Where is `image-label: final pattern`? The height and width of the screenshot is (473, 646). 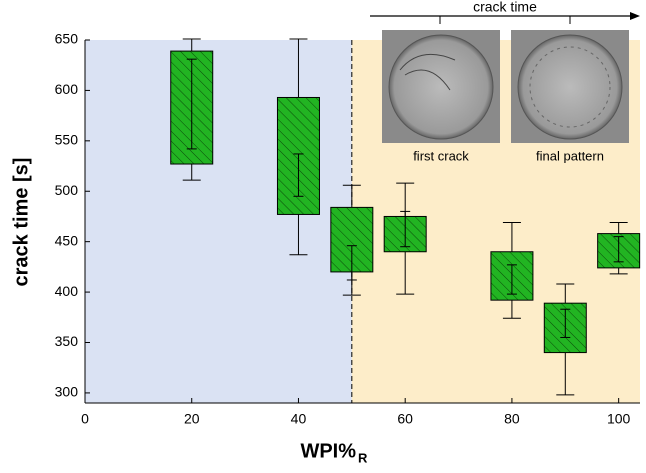
image-label: final pattern is located at coordinates (570, 155).